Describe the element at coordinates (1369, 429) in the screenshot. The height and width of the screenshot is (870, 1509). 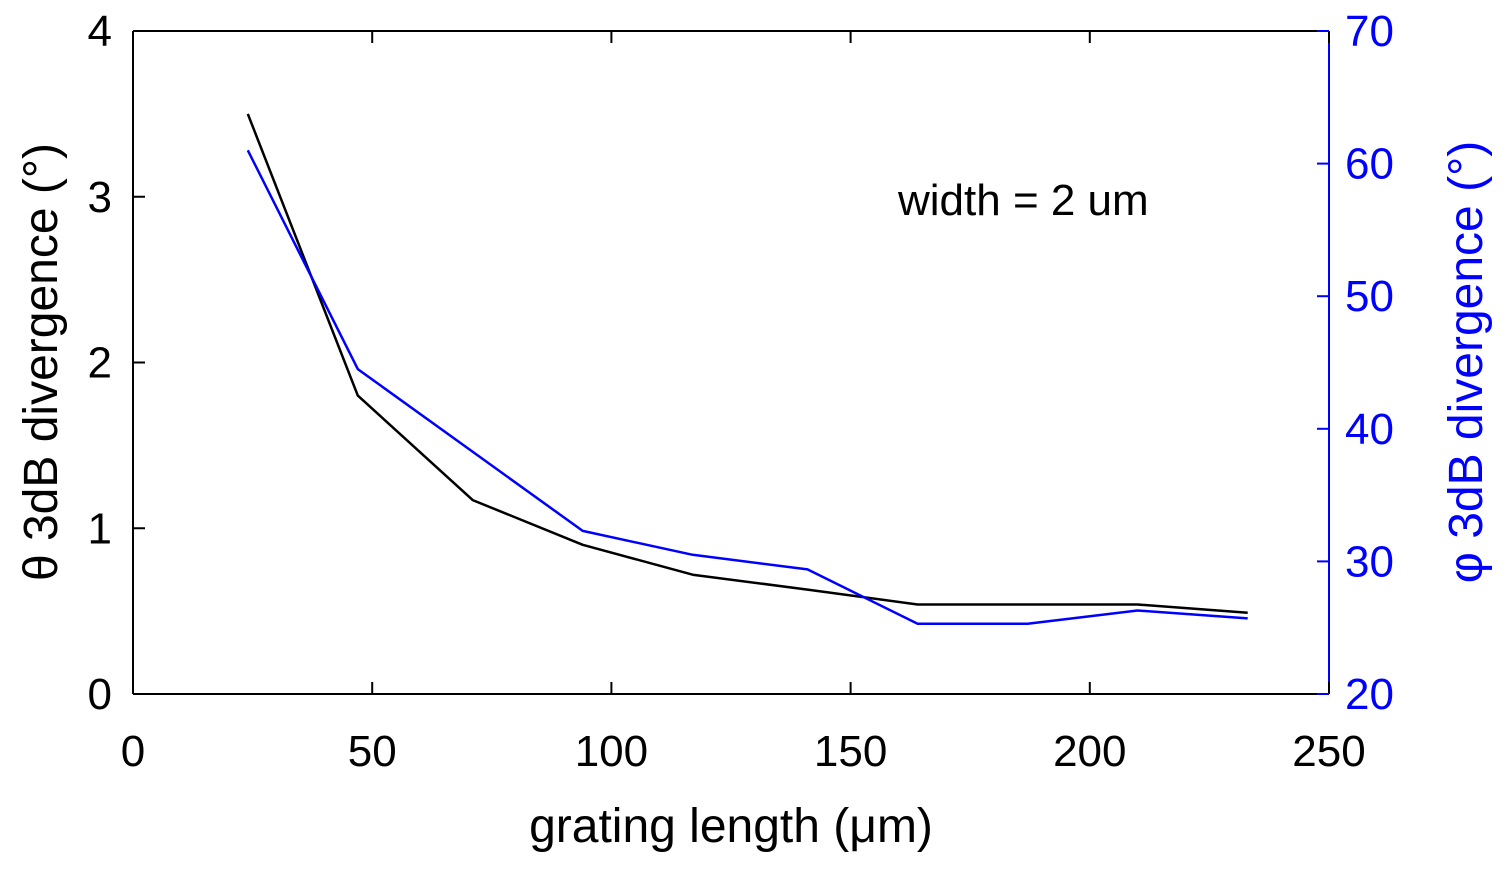
I see `y-right-tick-label-2: 40` at that location.